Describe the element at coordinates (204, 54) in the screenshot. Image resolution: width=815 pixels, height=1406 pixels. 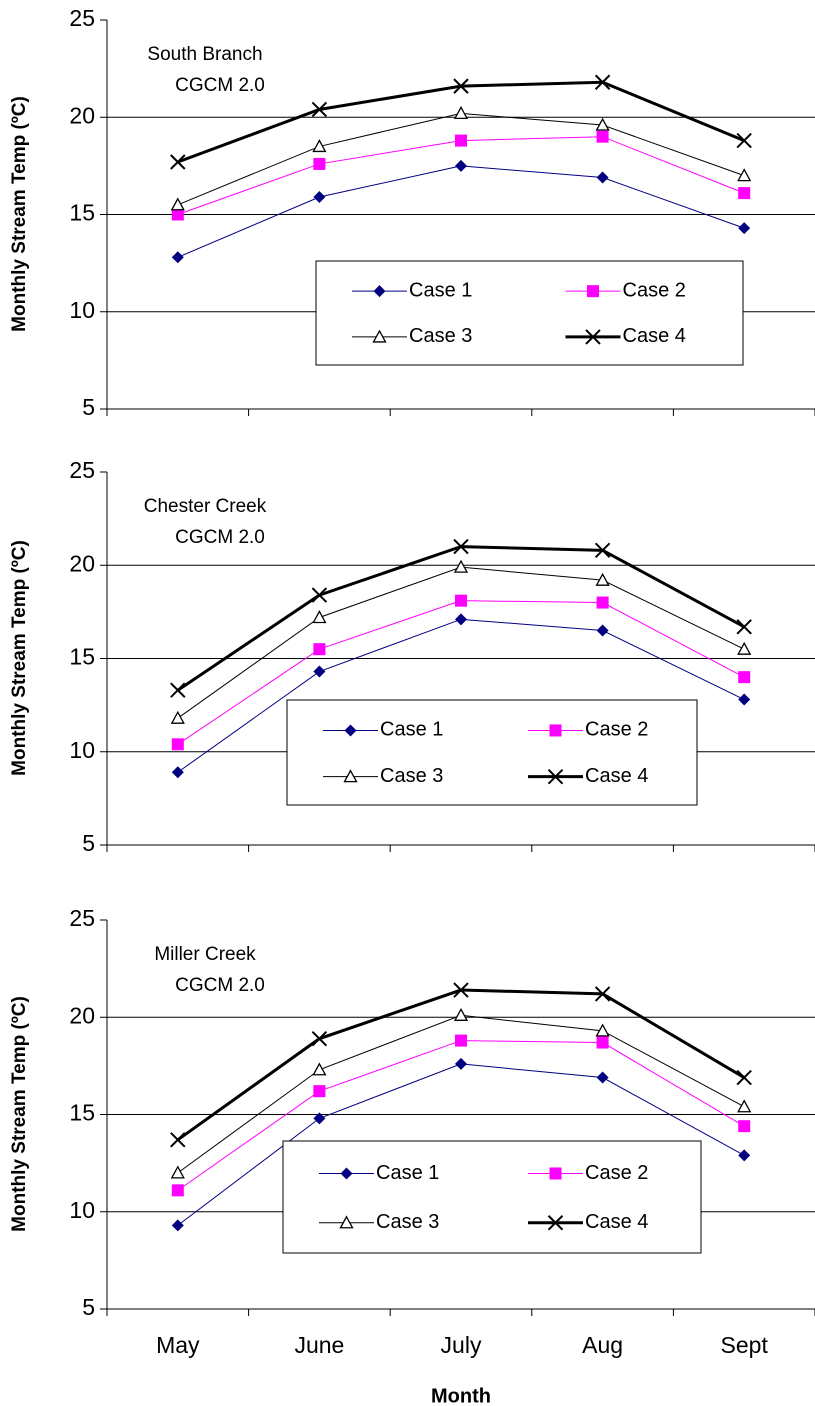
I see `annotation: South Branch` at that location.